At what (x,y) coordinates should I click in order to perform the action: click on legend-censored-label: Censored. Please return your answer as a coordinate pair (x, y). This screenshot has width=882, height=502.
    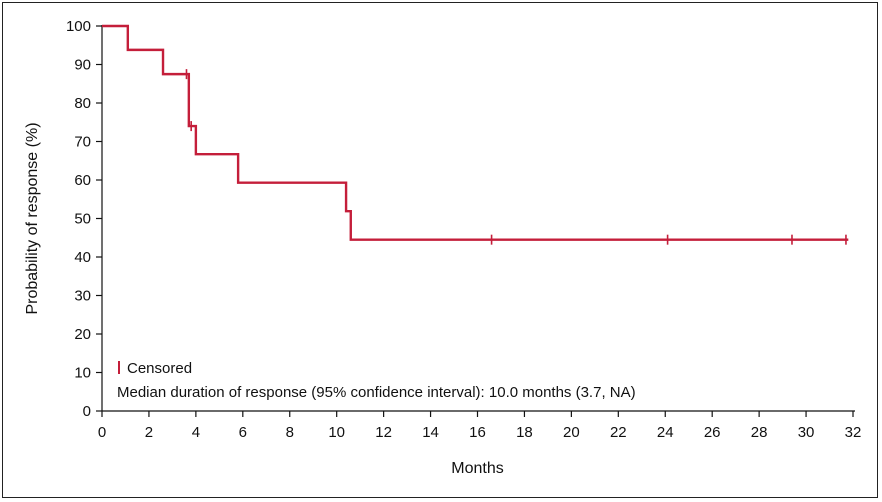
    Looking at the image, I should click on (159, 368).